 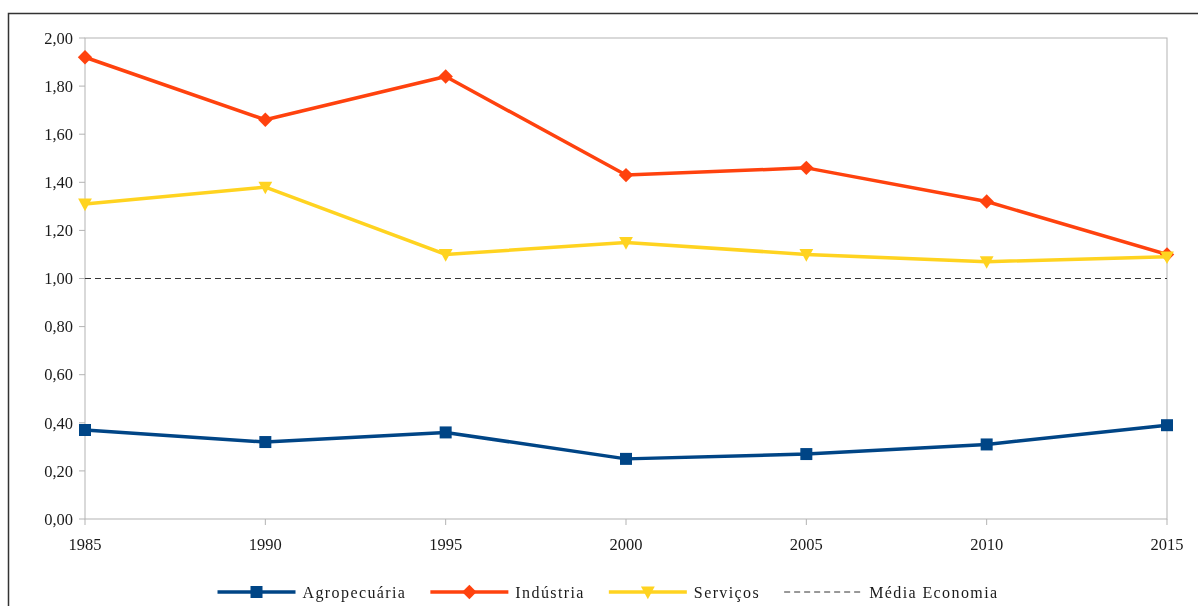 What do you see at coordinates (58, 134) in the screenshot?
I see `y-tick-label: 1,60` at bounding box center [58, 134].